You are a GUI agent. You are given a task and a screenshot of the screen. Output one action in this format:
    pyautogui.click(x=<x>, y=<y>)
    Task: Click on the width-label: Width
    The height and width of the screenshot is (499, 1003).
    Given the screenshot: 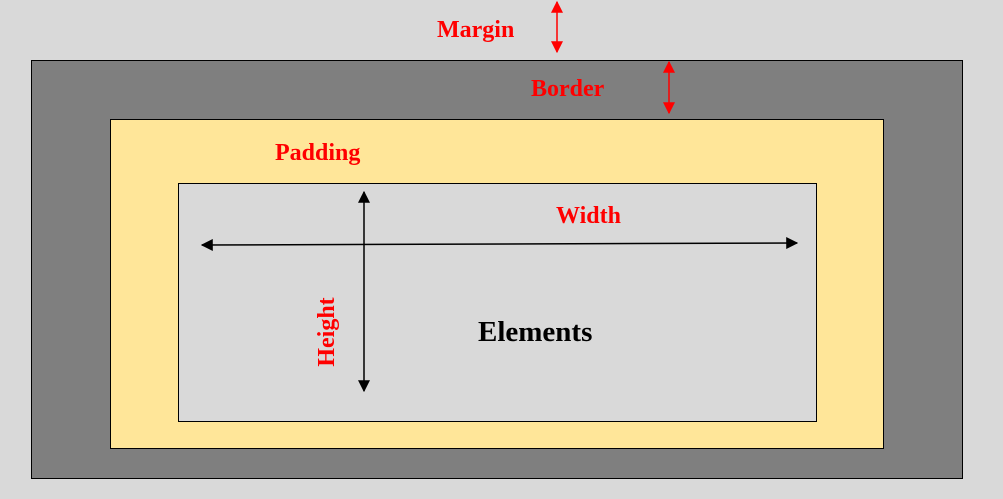 What is the action you would take?
    pyautogui.click(x=588, y=216)
    